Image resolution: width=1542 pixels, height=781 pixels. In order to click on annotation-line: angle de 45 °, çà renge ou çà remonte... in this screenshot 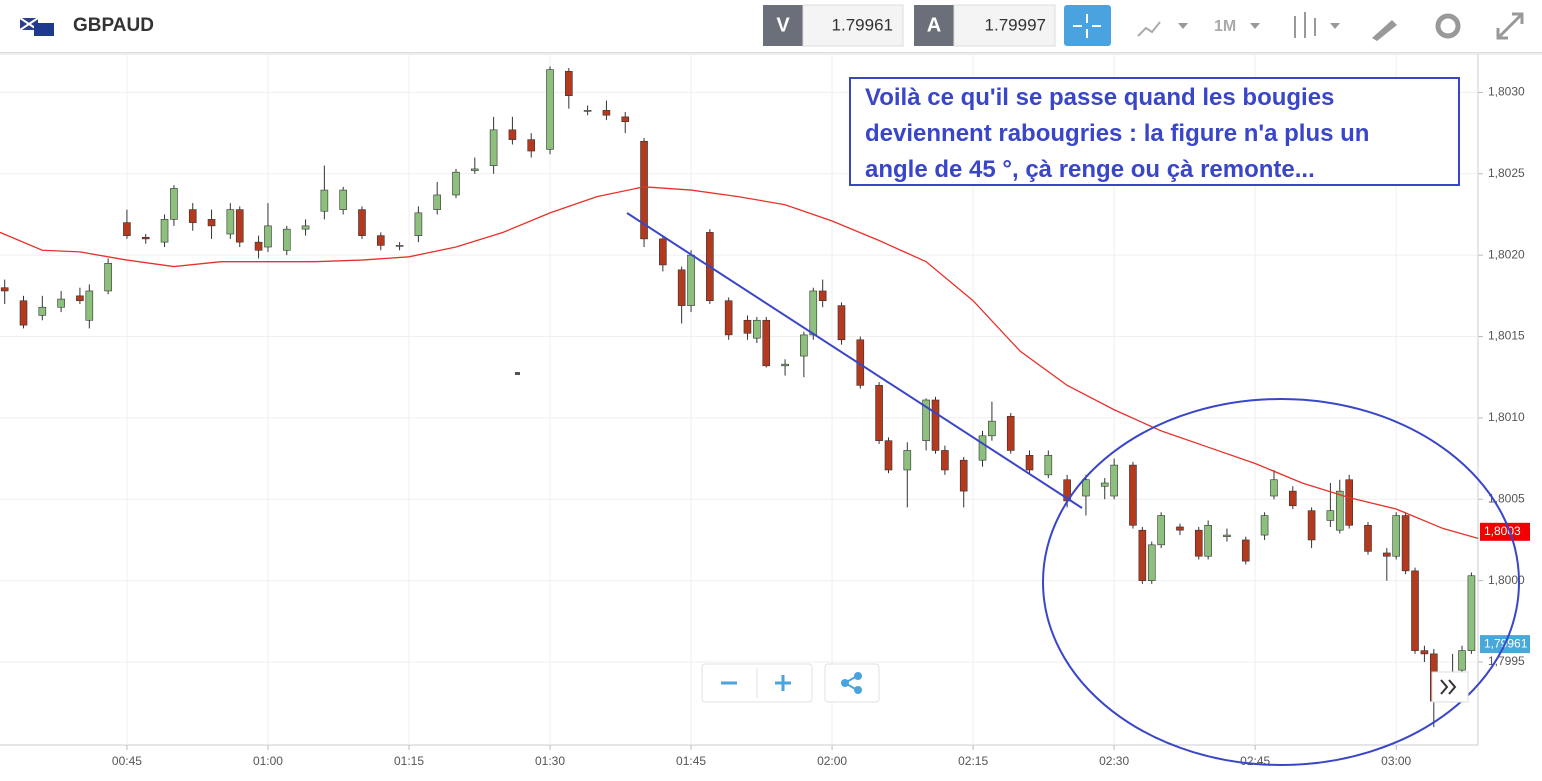, I will do `click(1090, 169)`.